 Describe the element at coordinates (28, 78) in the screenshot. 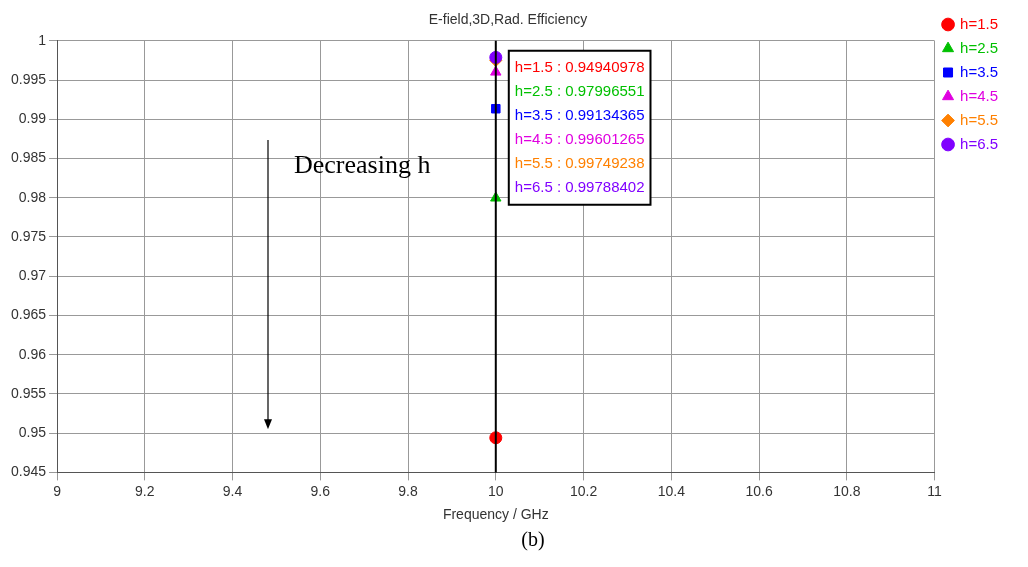

I see `y-tick-label: 0.995` at that location.